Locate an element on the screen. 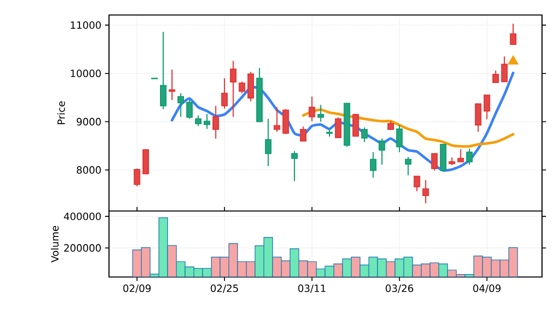  line-series is located at coordinates (408, 128).